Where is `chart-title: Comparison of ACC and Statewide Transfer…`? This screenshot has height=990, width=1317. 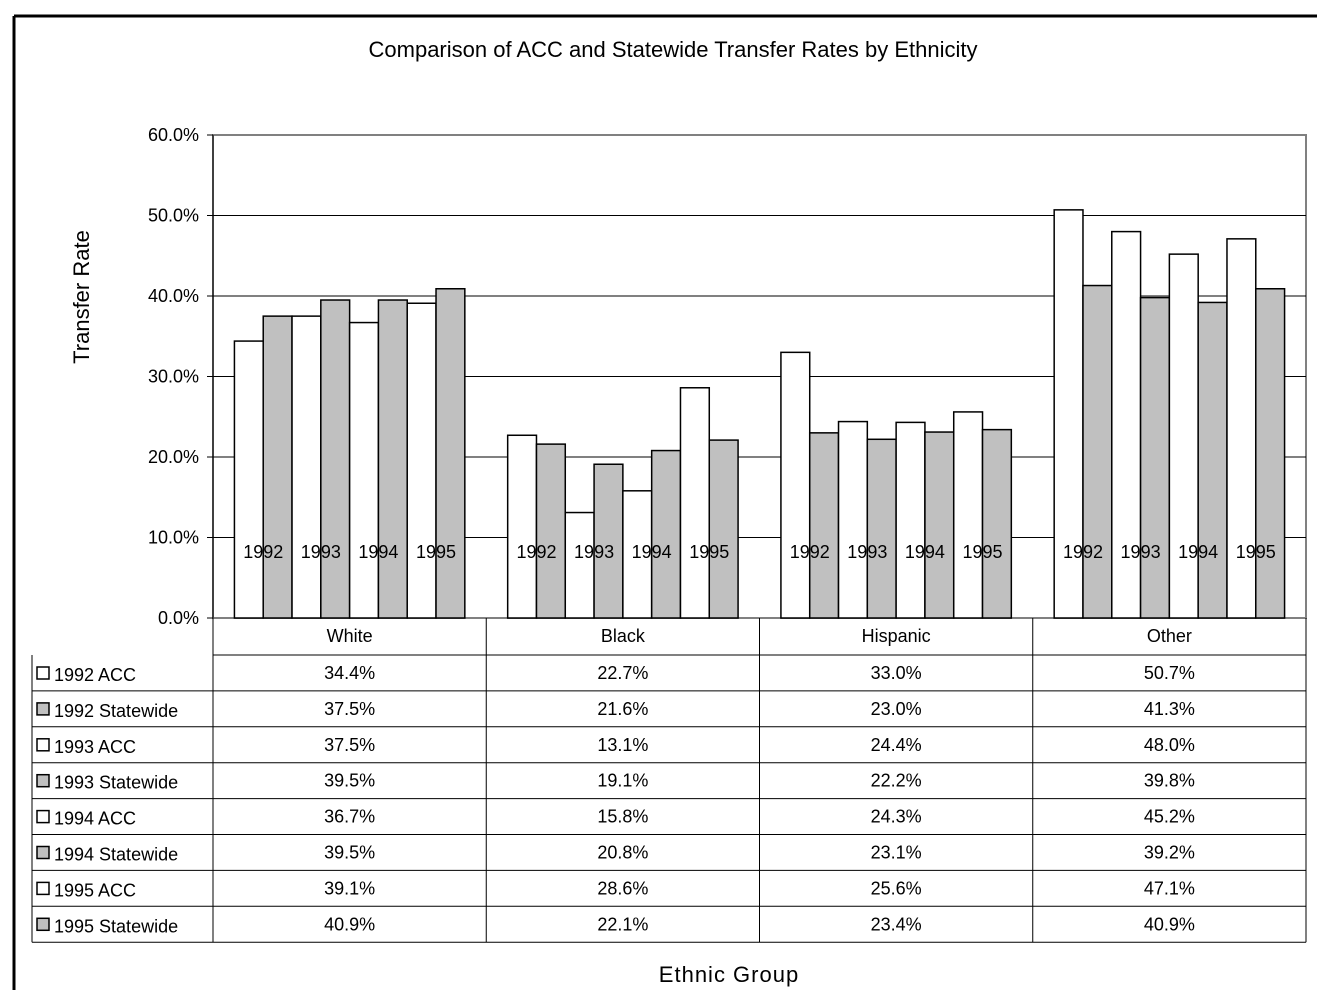
chart-title: Comparison of ACC and Statewide Transfer… is located at coordinates (673, 49).